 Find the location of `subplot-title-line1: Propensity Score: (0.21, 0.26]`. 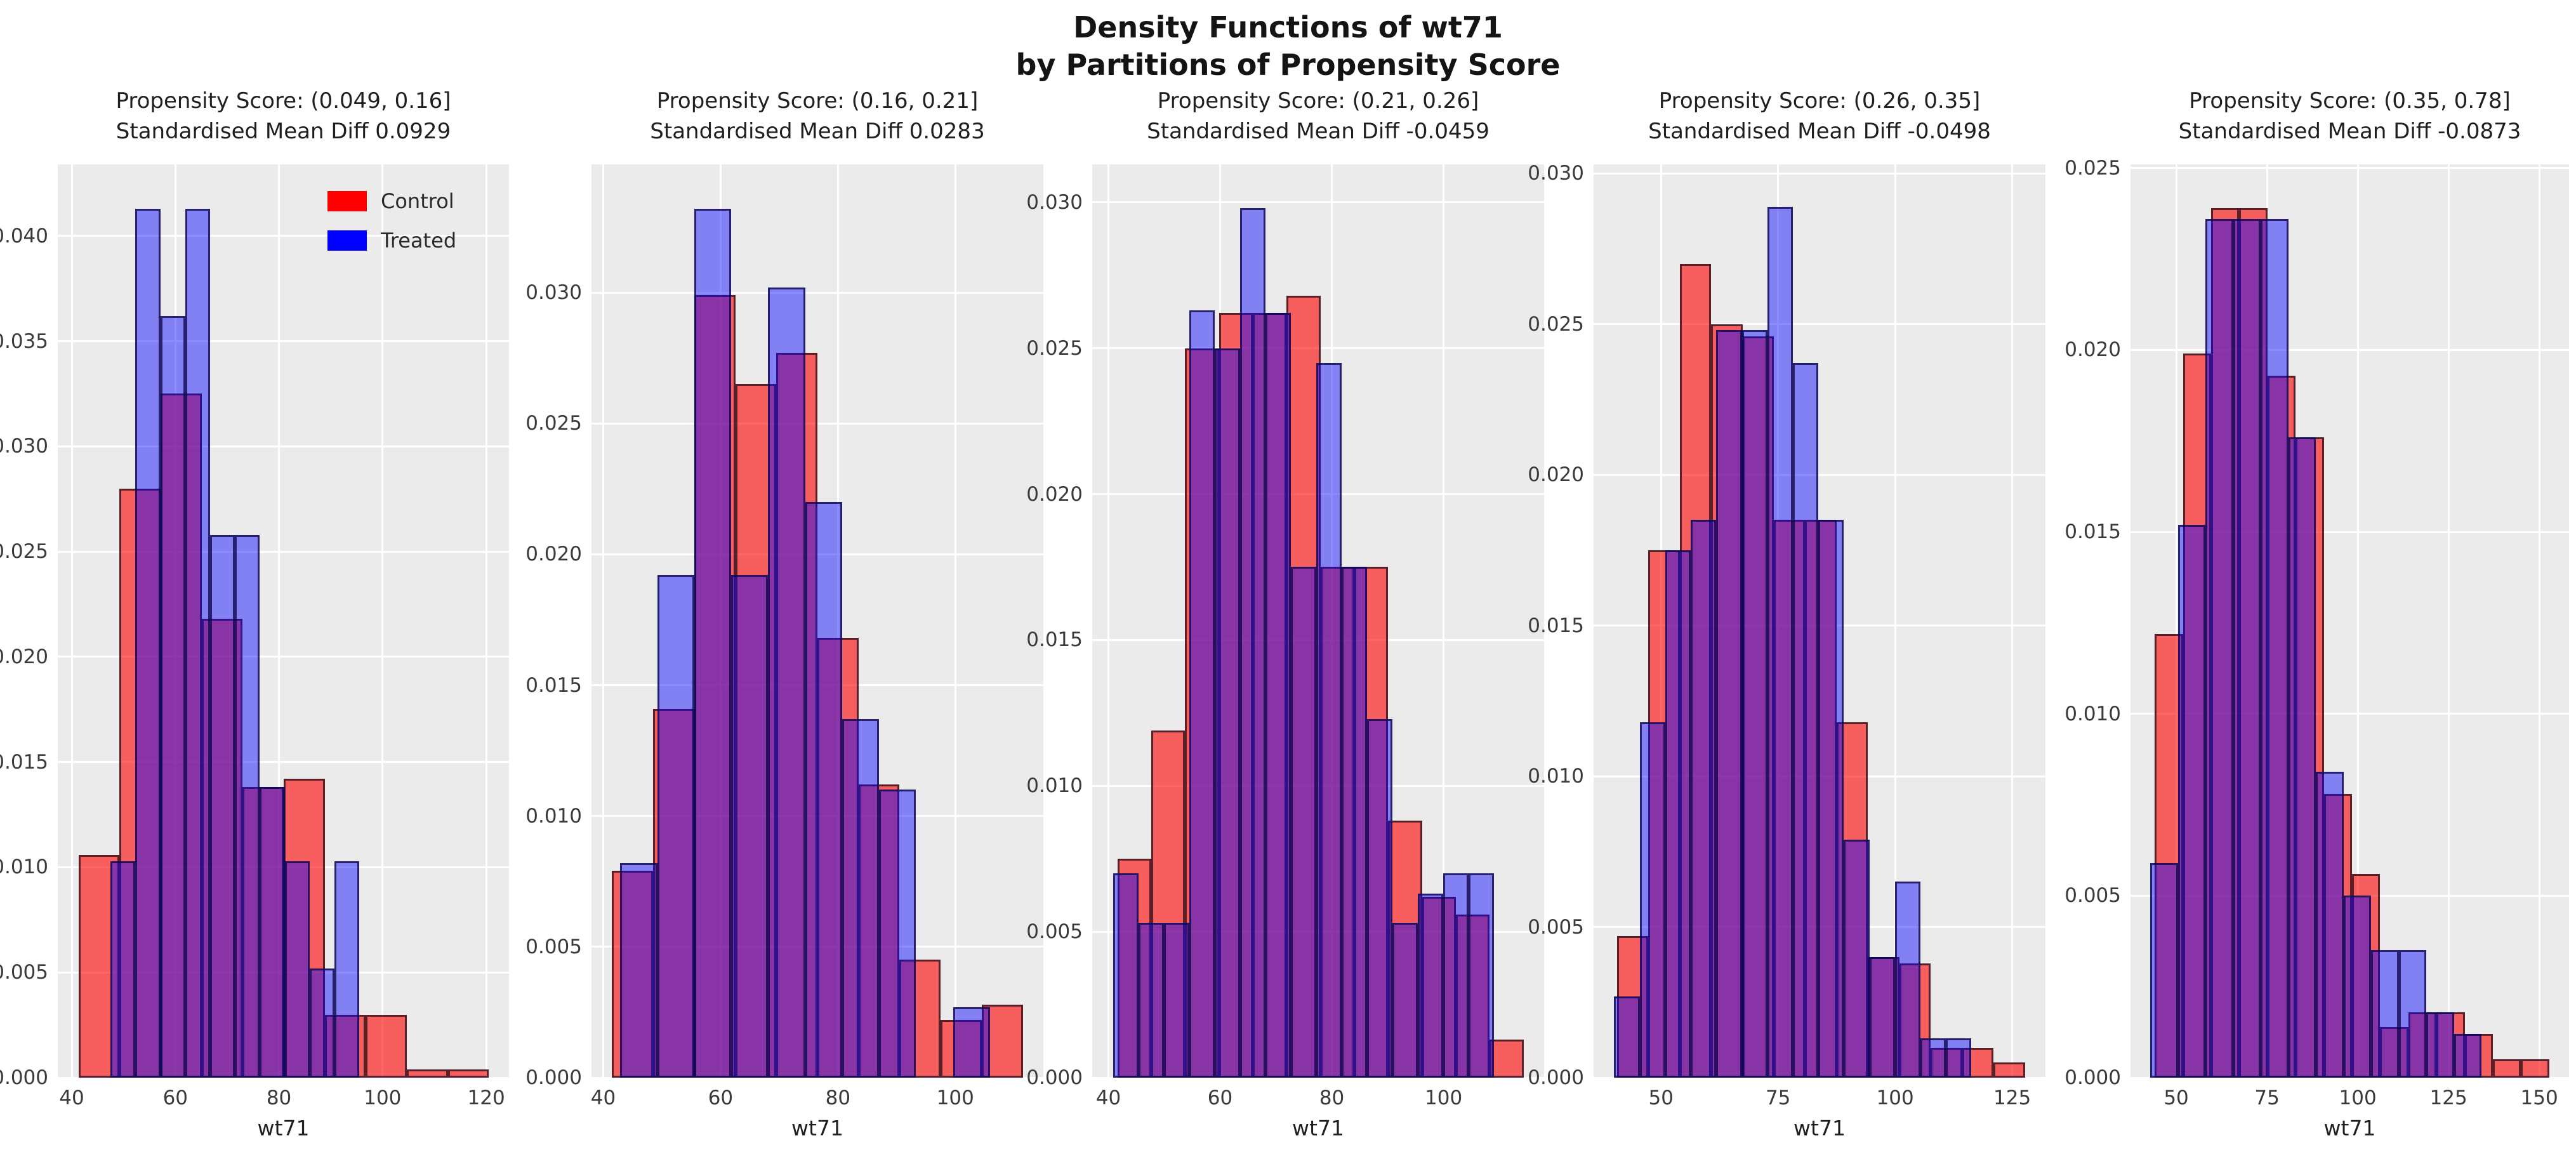

subplot-title-line1: Propensity Score: (0.21, 0.26] is located at coordinates (1318, 101).